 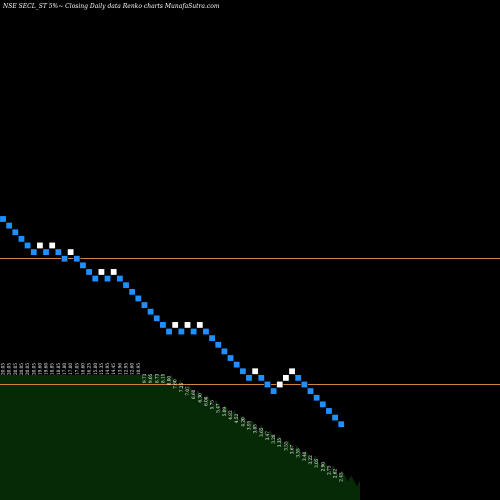 I want to click on price-label: 10.95, so click(x=138, y=369).